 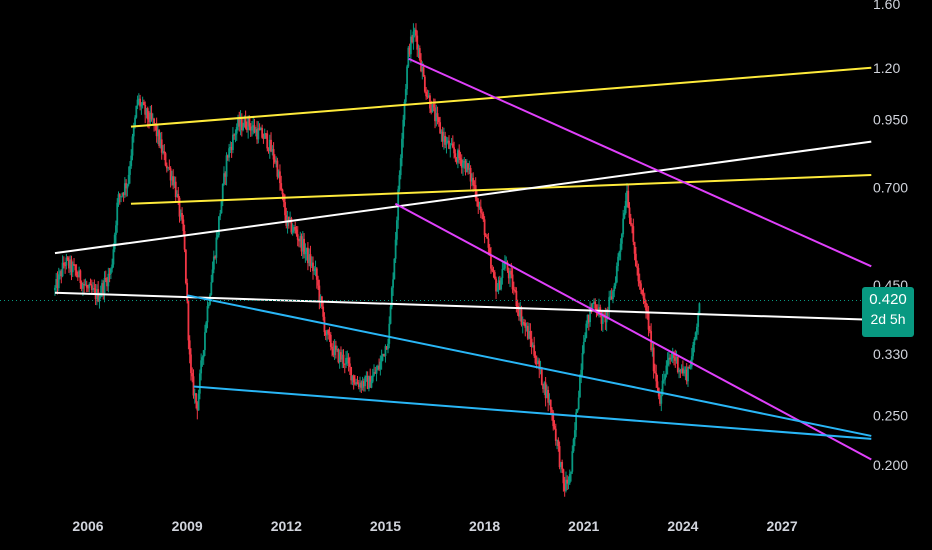 I want to click on x-axis: 2006 2009 2012 2015 2018 2021 2024 2027, so click(x=434, y=526).